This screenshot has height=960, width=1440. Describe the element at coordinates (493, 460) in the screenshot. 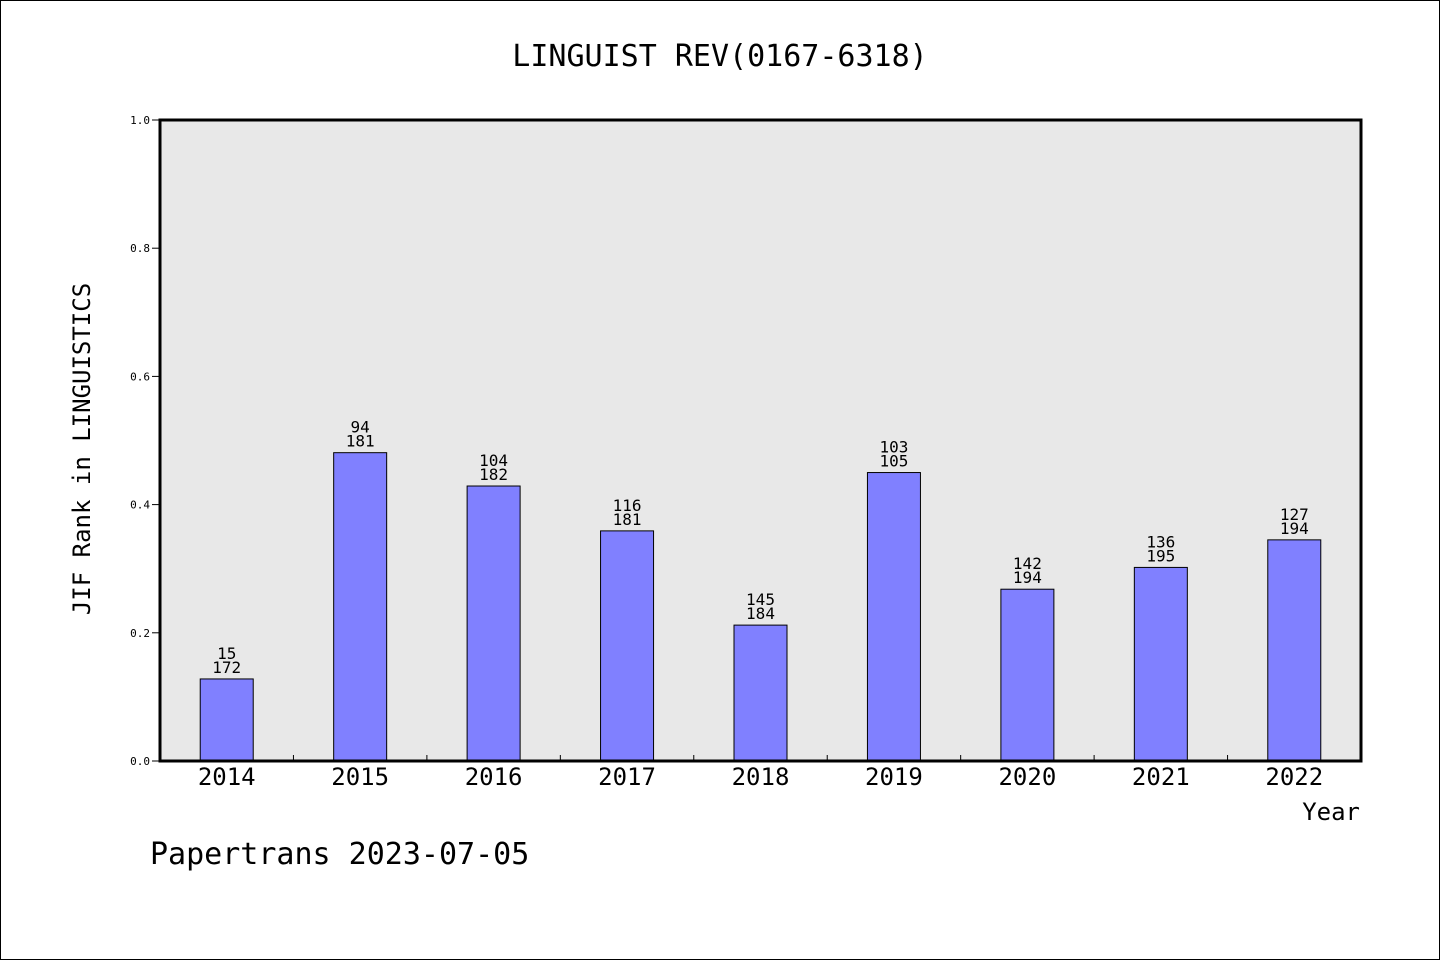

I see `bar-rank-label: 104` at that location.